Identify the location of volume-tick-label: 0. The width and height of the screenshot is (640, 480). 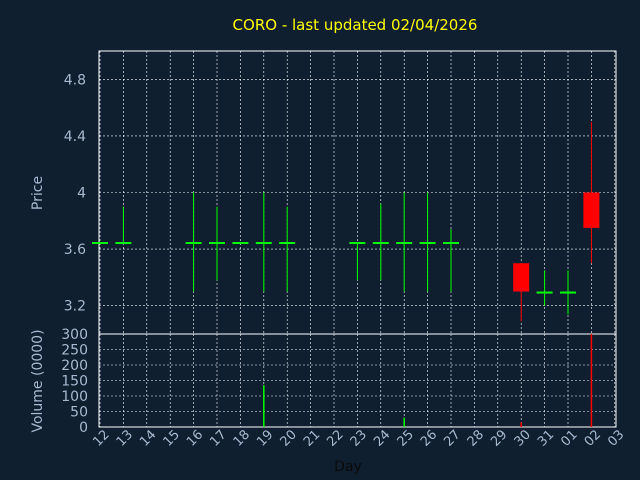
(83, 428).